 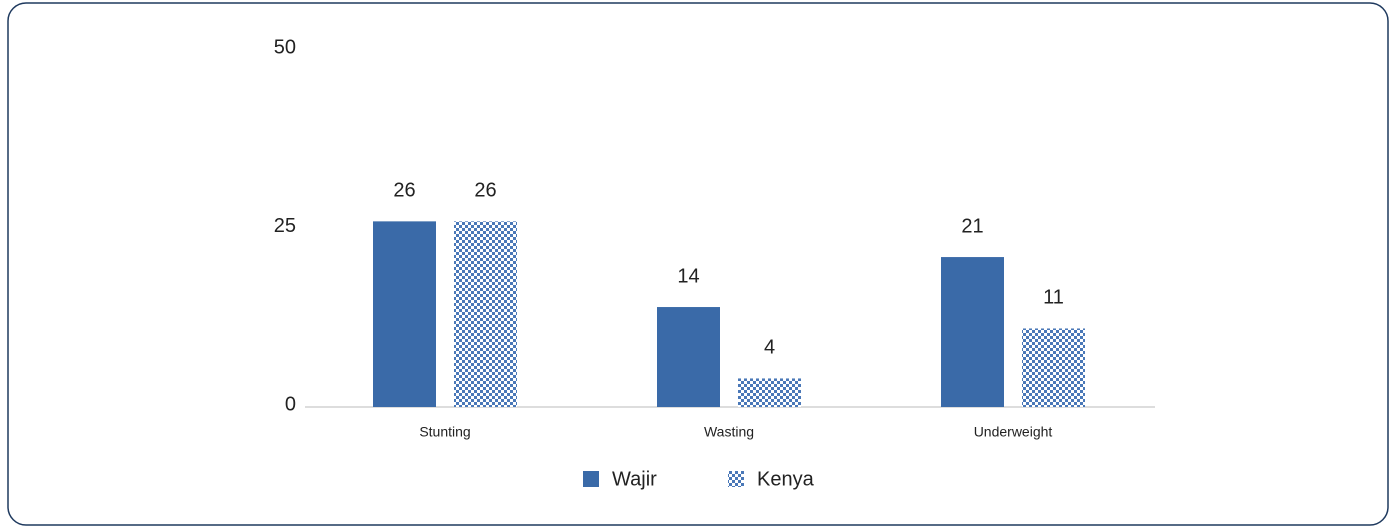 I want to click on y-tick-label: 0, so click(x=290, y=404).